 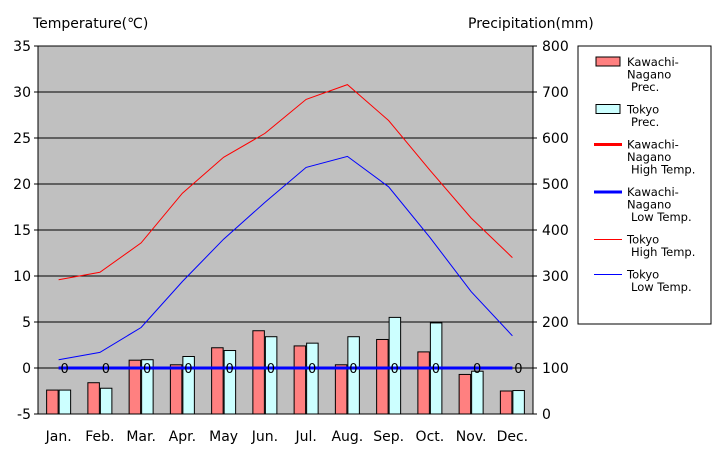 What do you see at coordinates (430, 437) in the screenshot?
I see `x-tick-label: Oct.` at bounding box center [430, 437].